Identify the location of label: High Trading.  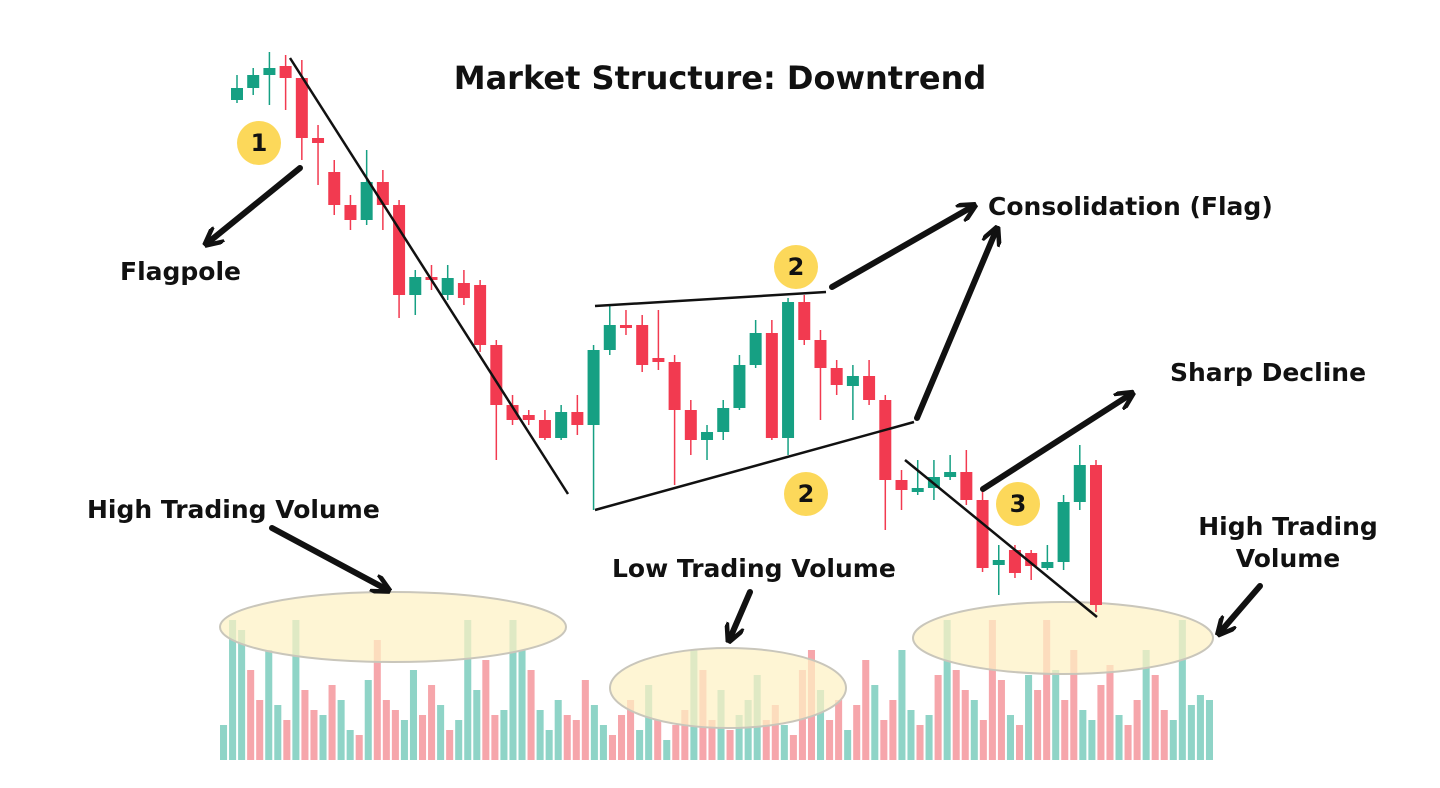
(1288, 526).